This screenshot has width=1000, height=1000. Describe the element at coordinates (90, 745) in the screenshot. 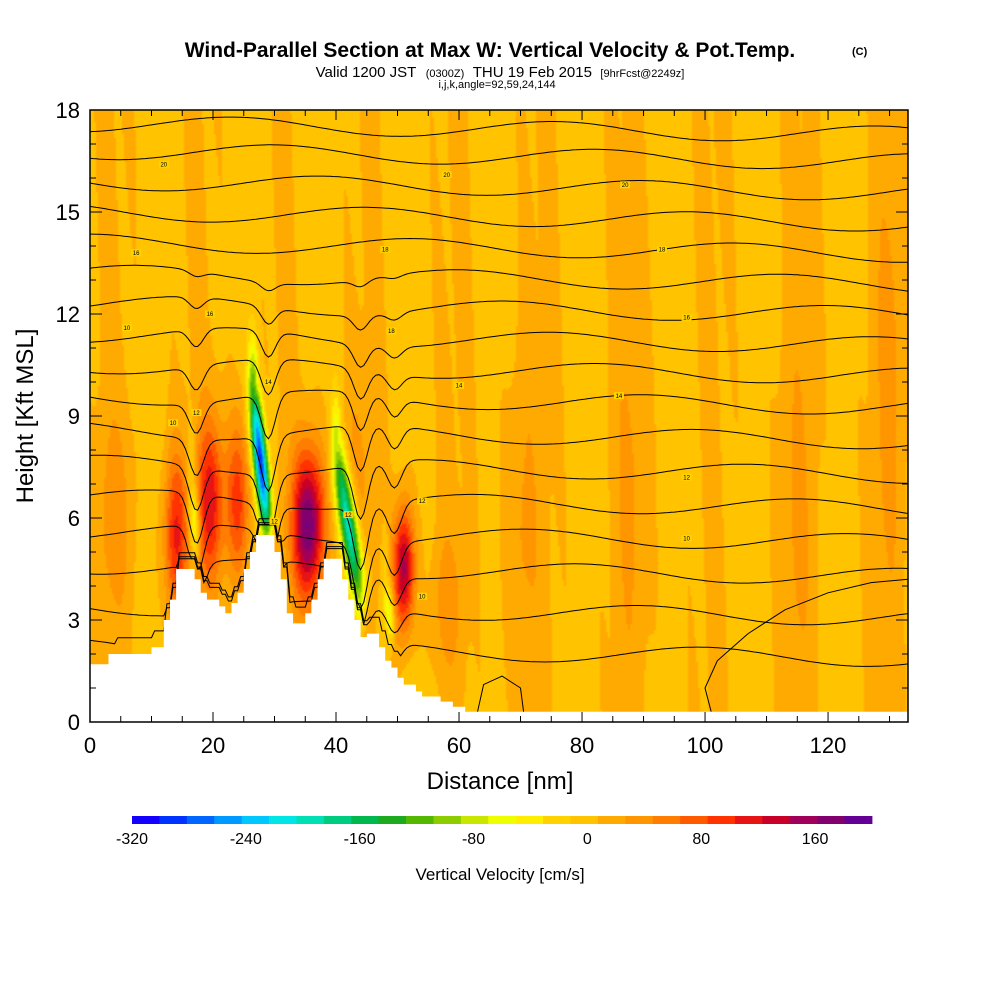

I see `x-tick-label: 0` at that location.